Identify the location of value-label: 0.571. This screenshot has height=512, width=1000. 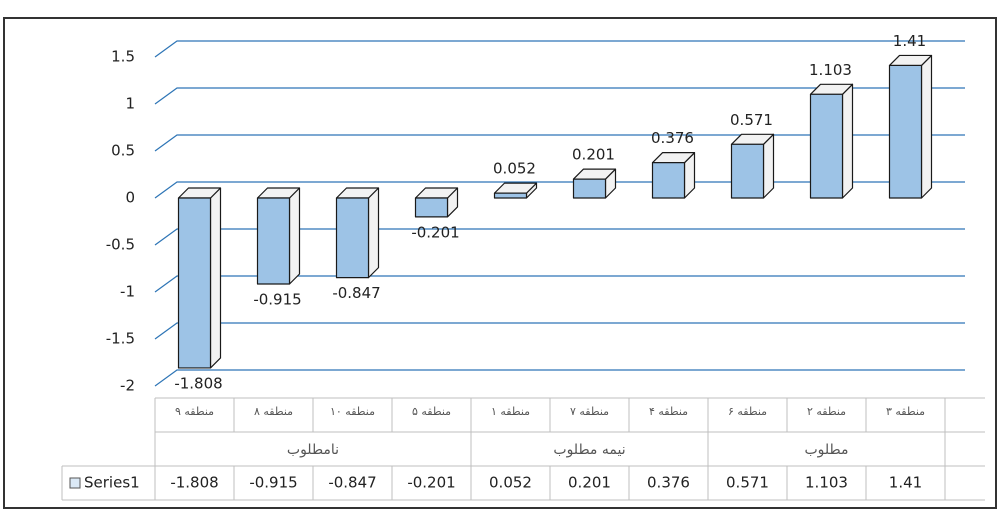
(751, 120).